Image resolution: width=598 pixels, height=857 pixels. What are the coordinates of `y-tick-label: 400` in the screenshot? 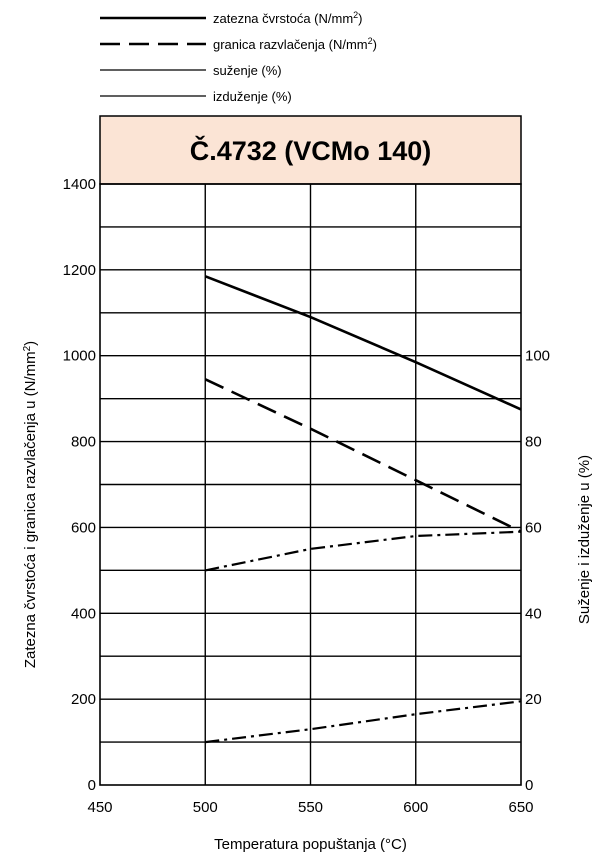 It's located at (83, 613).